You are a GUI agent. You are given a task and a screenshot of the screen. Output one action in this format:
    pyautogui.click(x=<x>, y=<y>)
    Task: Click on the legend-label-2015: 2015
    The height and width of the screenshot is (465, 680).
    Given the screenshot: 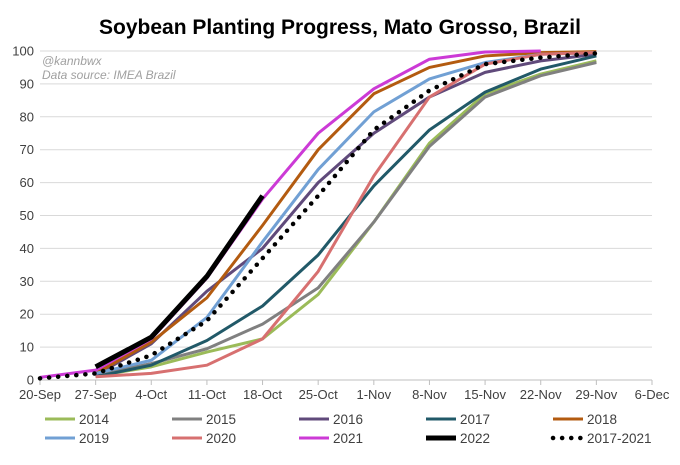 What is the action you would take?
    pyautogui.click(x=221, y=419)
    